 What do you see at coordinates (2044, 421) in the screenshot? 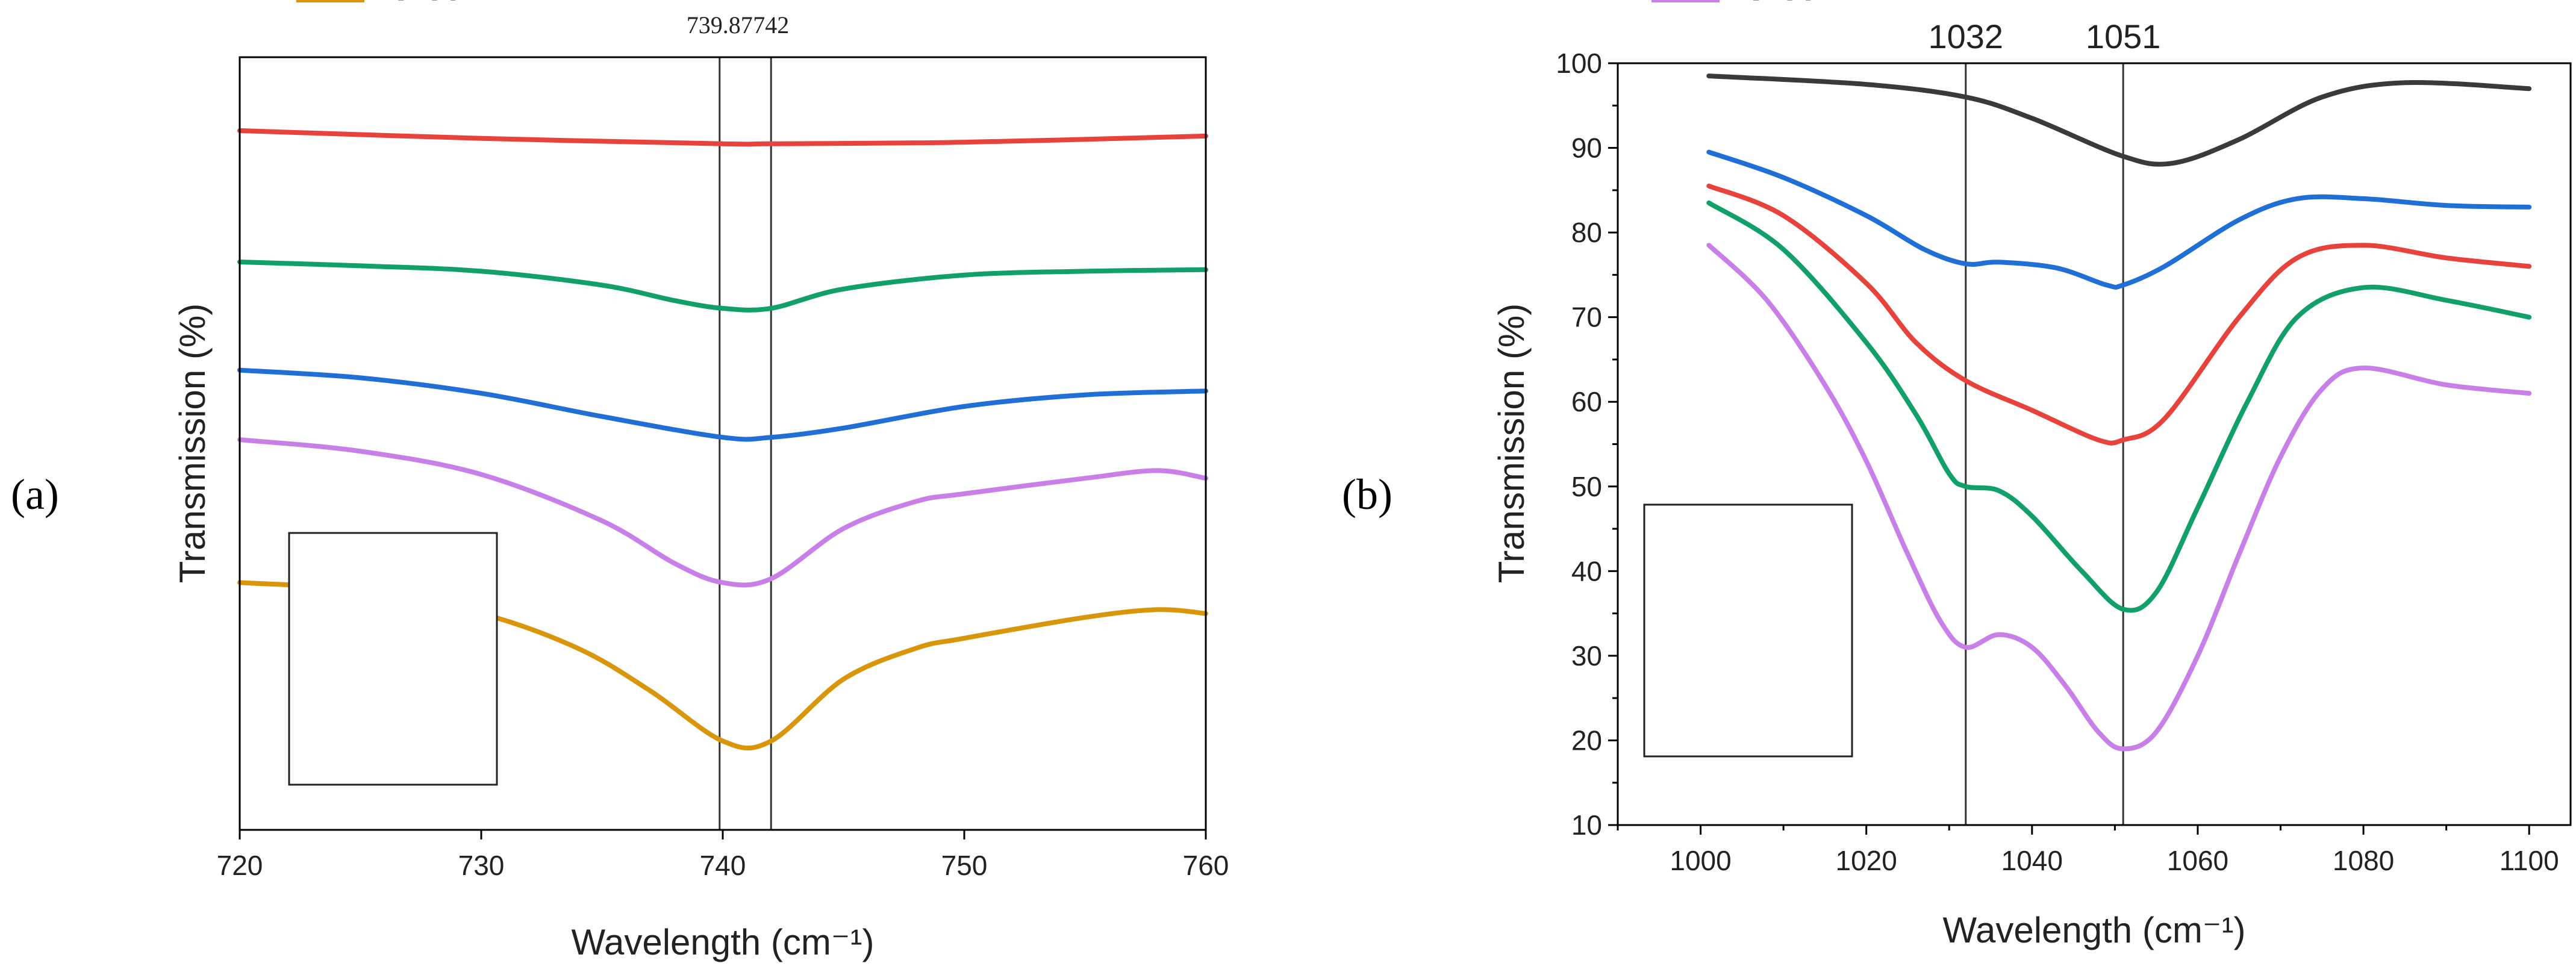
I see `panel-b-reference-lines: 1032 1051` at bounding box center [2044, 421].